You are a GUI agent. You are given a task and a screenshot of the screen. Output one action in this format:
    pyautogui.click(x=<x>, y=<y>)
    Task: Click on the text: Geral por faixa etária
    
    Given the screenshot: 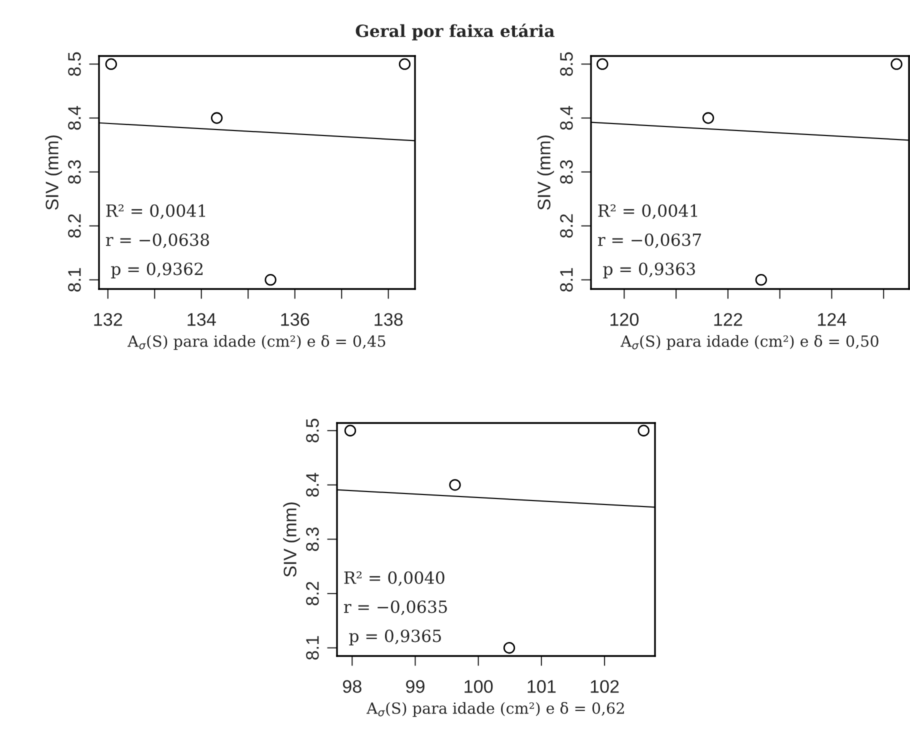 What is the action you would take?
    pyautogui.click(x=455, y=32)
    